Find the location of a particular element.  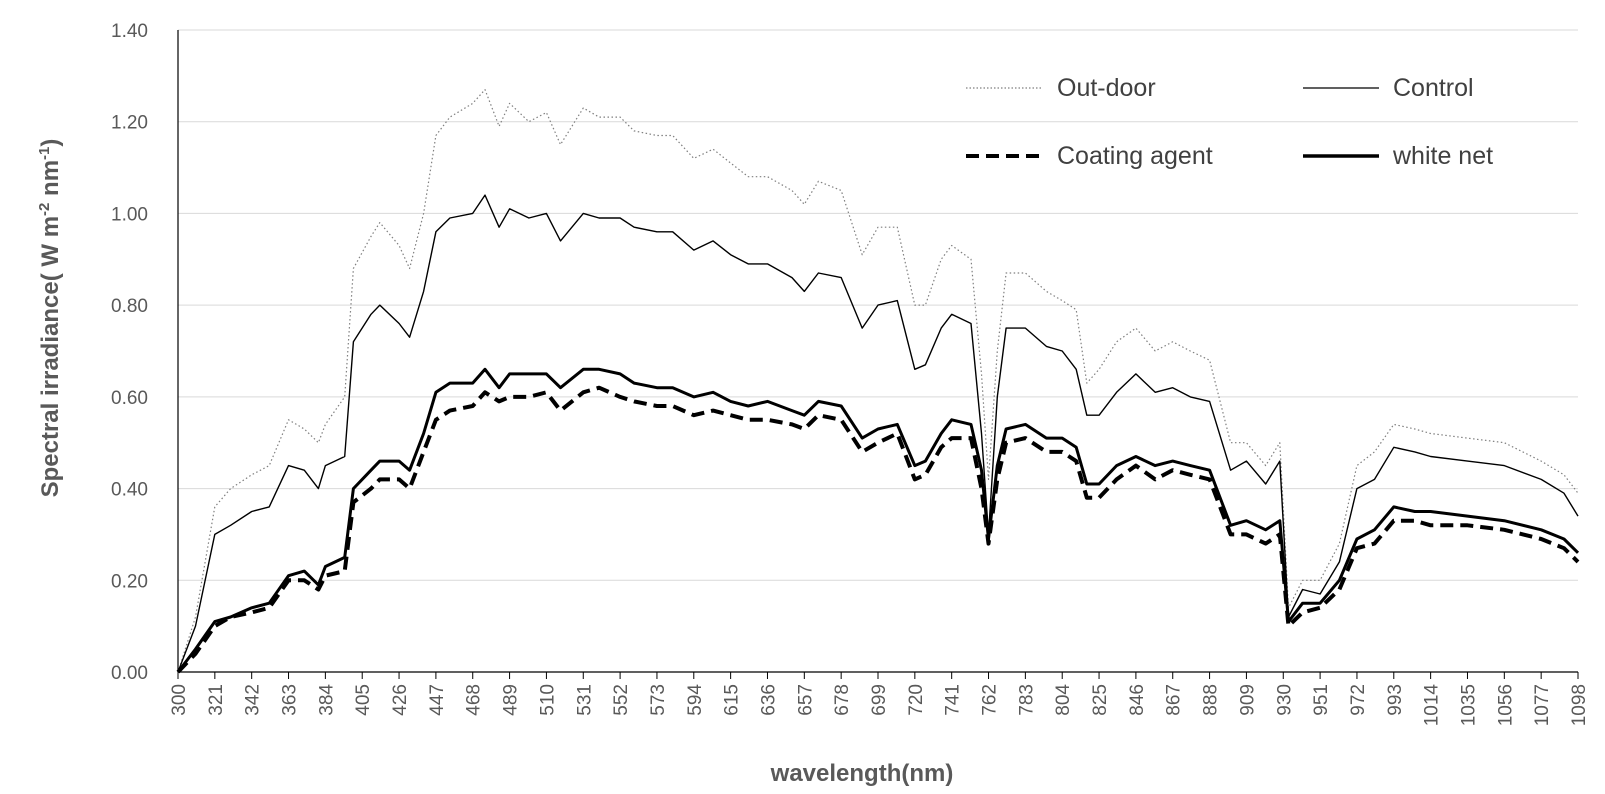

y-tick-label: 0.20 is located at coordinates (129, 581).